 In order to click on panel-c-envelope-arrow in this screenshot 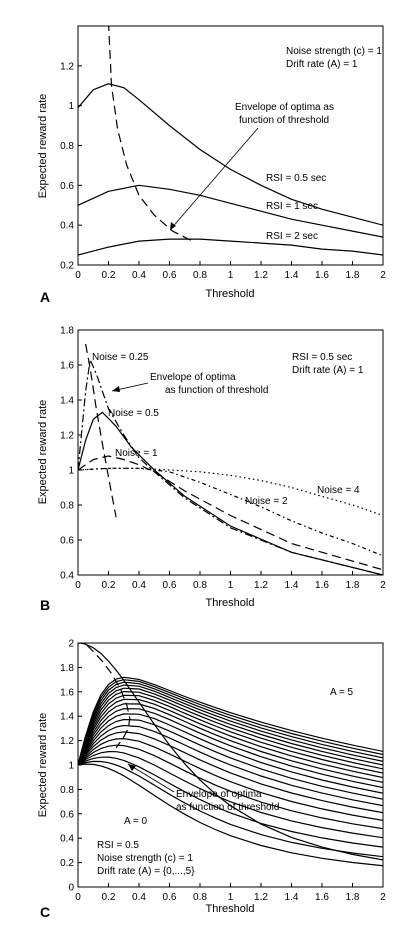, I will do `click(151, 778)`.